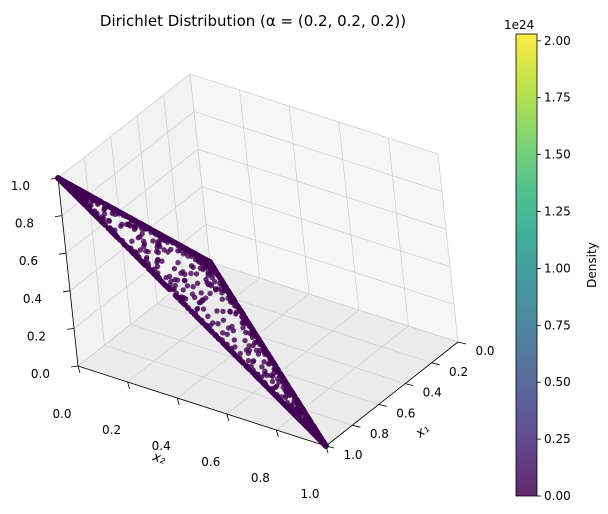 The image size is (608, 514). Describe the element at coordinates (68, 272) in the screenshot. I see `z-axis-line` at that location.